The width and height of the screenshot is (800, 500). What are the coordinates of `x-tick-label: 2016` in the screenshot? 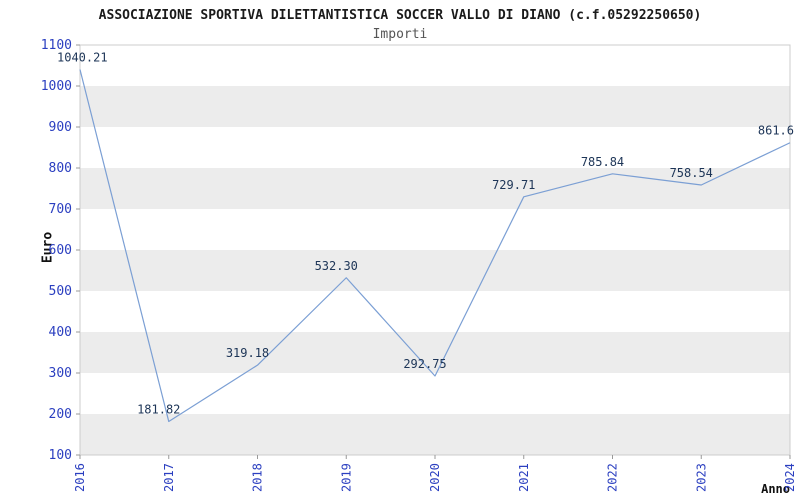 It's located at (80, 477).